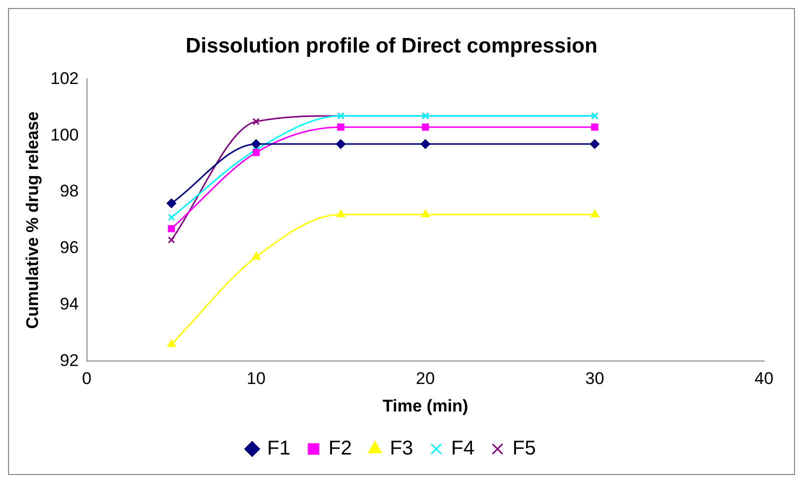 The image size is (803, 483). I want to click on y-tick-label: 98, so click(69, 191).